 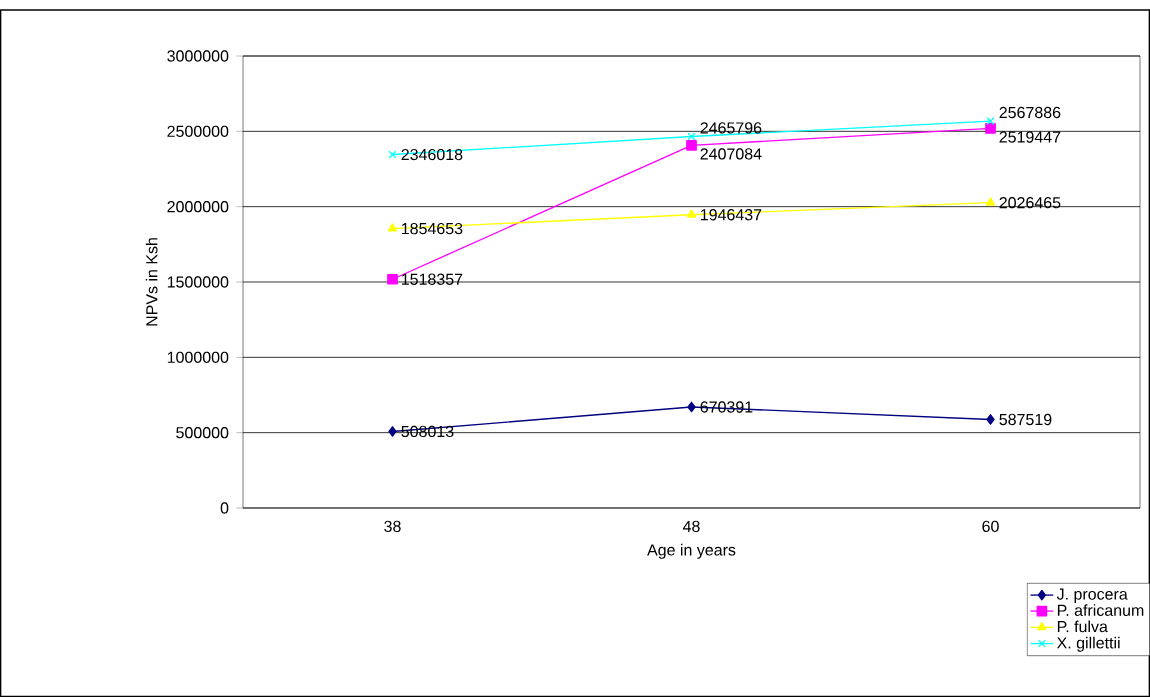 What do you see at coordinates (432, 279) in the screenshot?
I see `data-label: 1518357` at bounding box center [432, 279].